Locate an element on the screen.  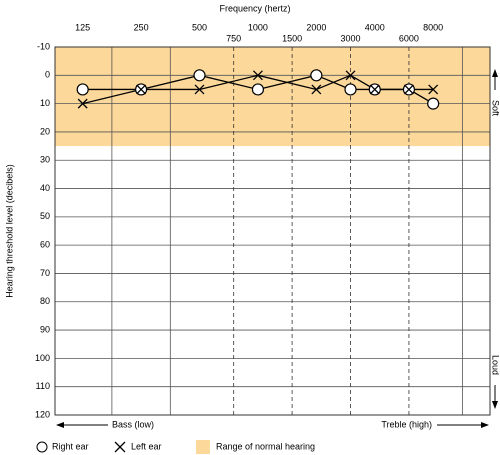
x-minor-tick-label: 6000 is located at coordinates (409, 38).